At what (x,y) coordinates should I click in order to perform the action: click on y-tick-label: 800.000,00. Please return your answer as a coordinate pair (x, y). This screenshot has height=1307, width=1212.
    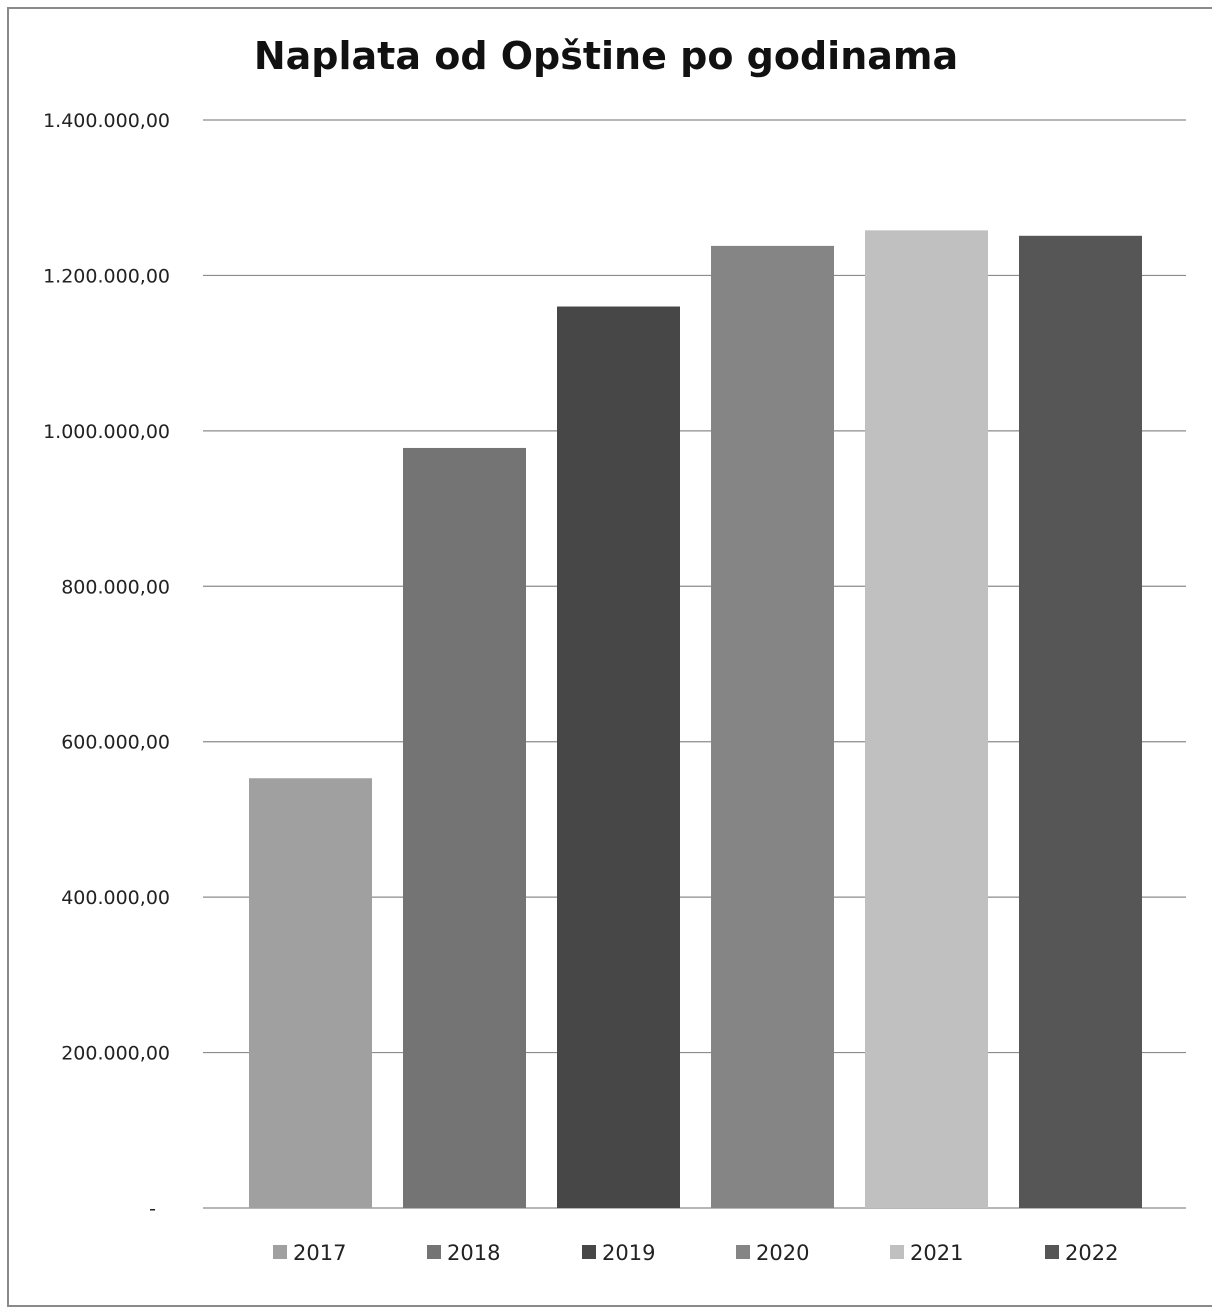
    Looking at the image, I should click on (115, 587).